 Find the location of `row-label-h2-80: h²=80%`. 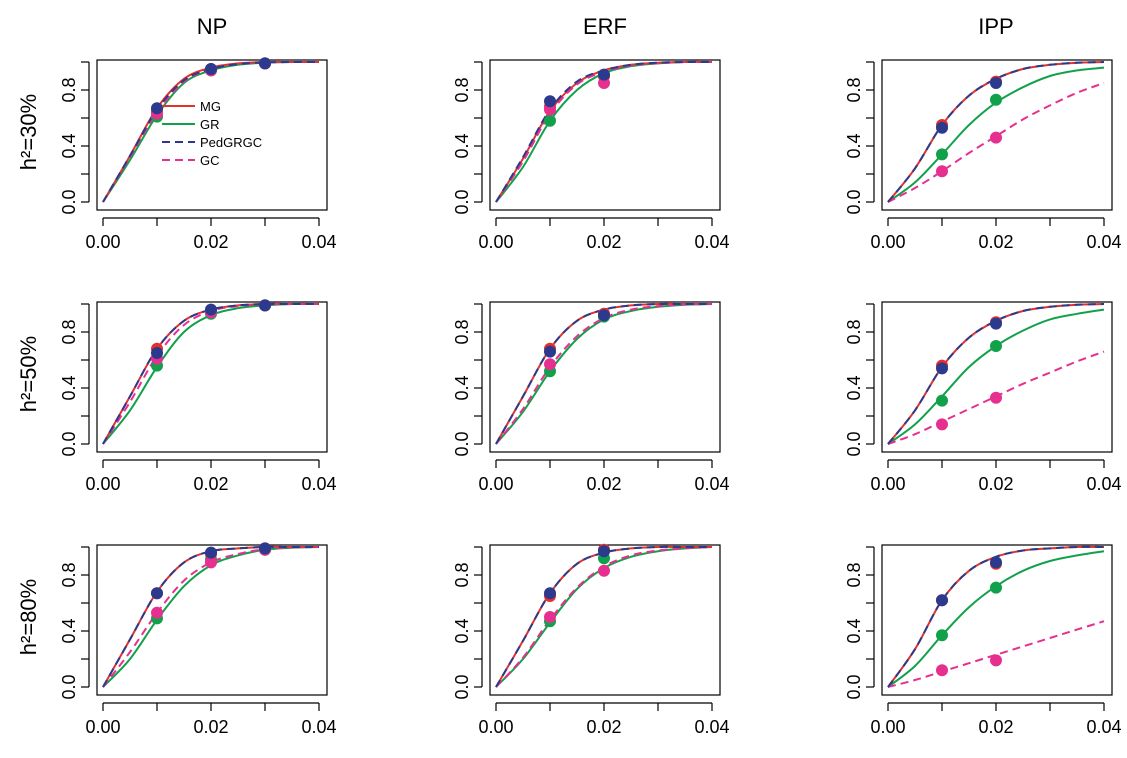

row-label-h2-80: h²=80% is located at coordinates (28, 617).